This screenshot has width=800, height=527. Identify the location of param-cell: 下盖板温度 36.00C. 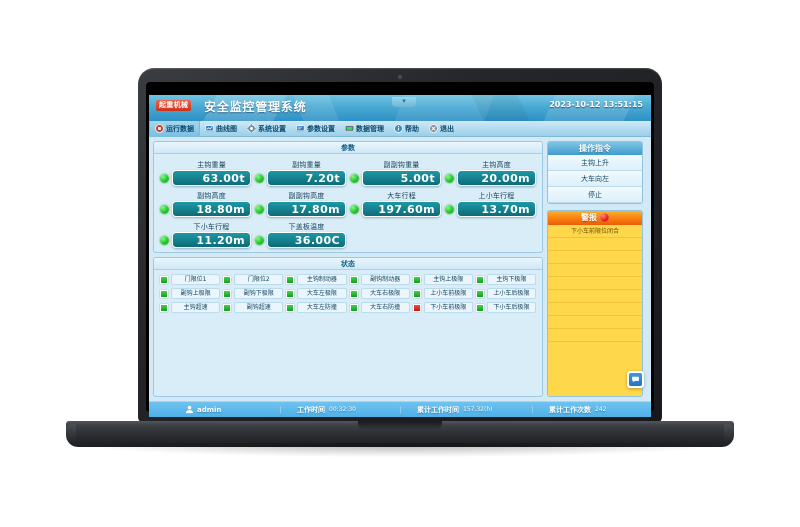
(300, 235).